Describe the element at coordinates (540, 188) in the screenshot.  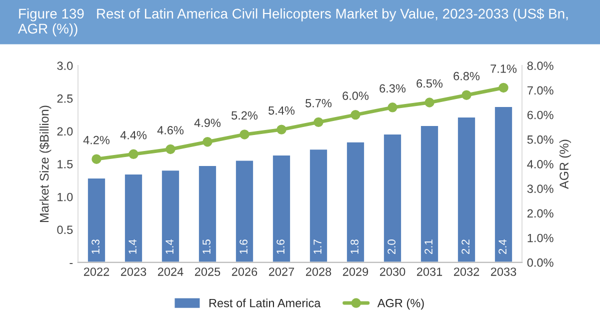
I see `y2-tick-label: 3.0%` at that location.